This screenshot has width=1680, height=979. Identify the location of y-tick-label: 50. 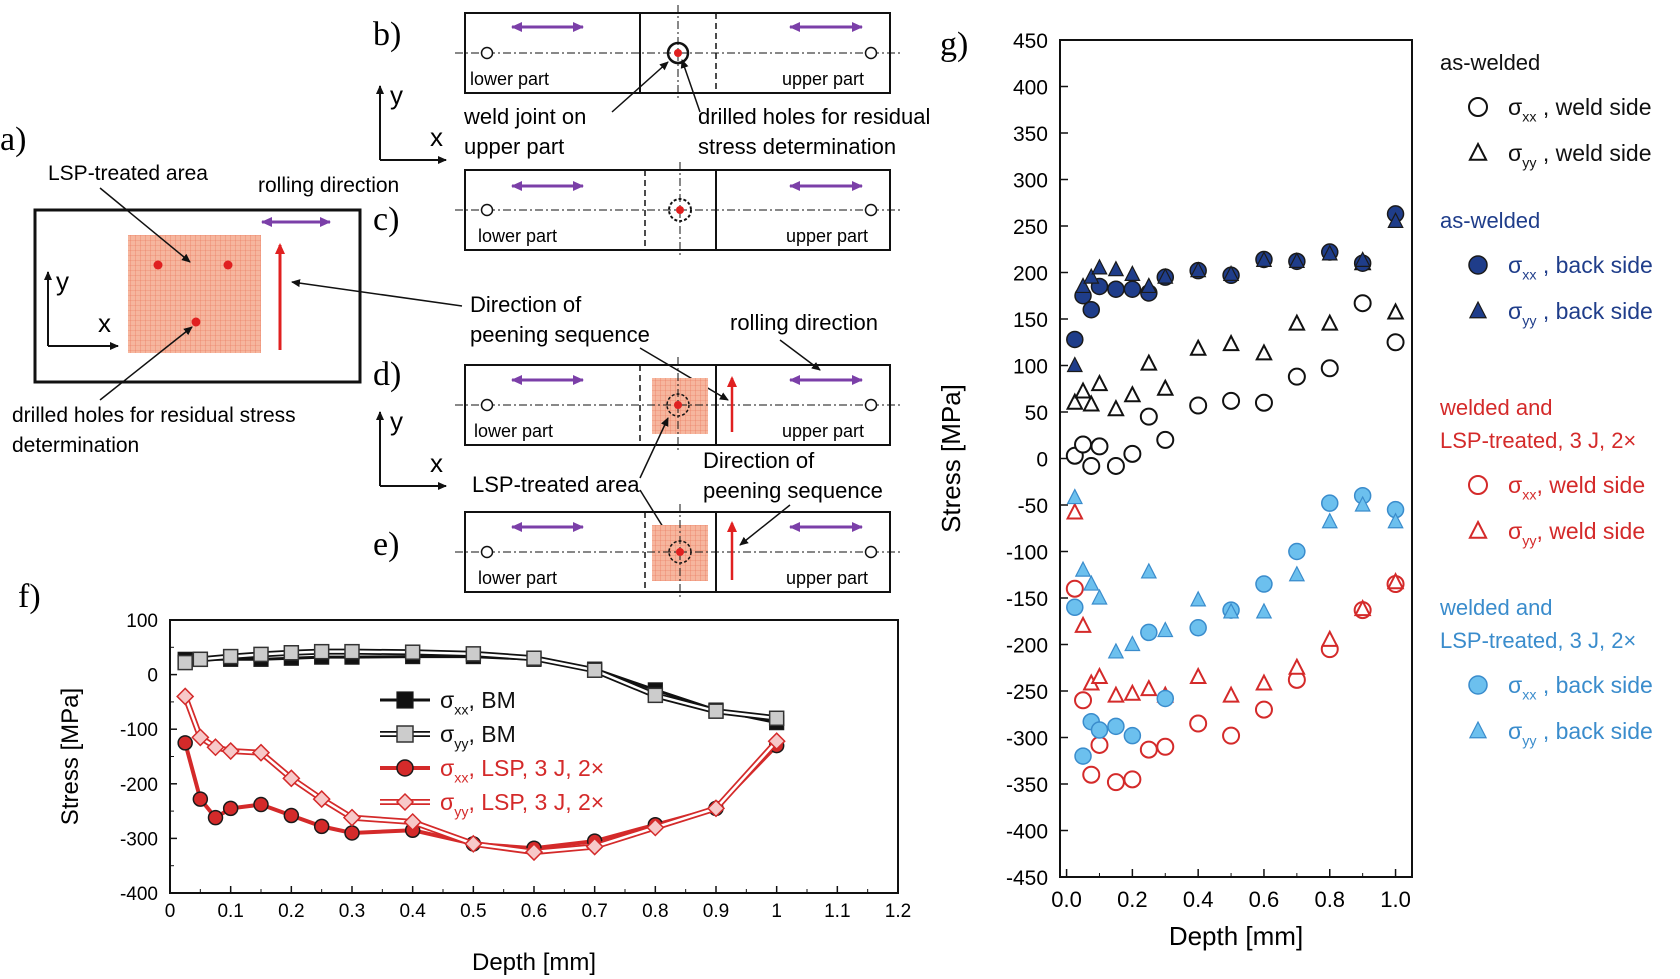
(1036, 413).